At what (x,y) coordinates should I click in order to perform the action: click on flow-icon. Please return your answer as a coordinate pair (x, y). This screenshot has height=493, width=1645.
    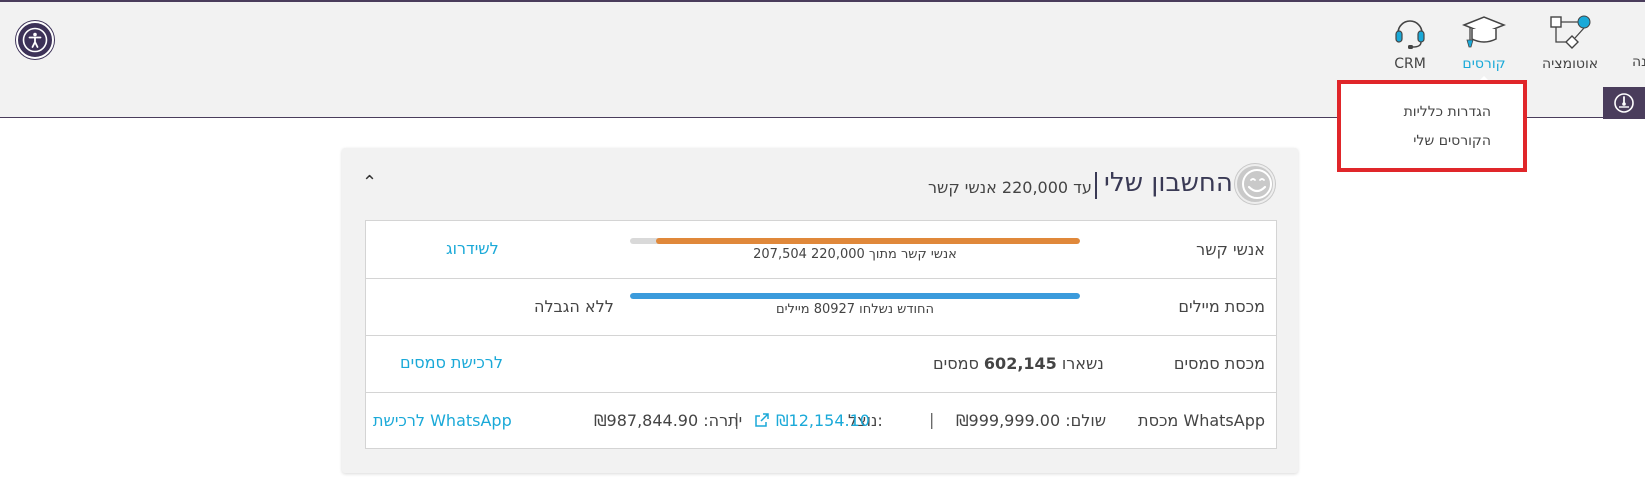
    Looking at the image, I should click on (1570, 32).